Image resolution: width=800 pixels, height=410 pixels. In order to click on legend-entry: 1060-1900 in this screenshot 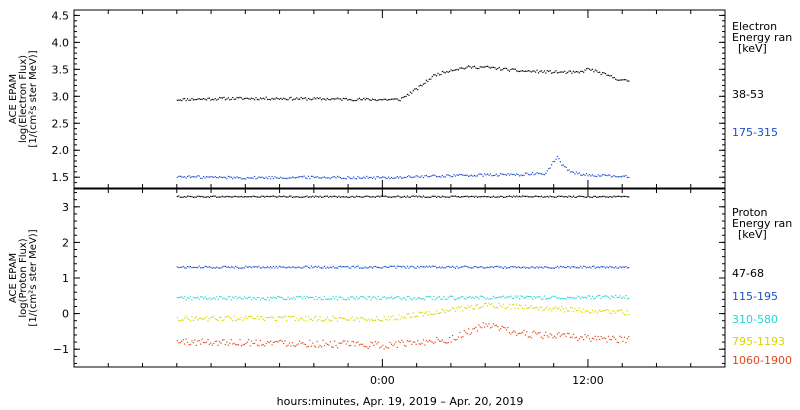, I will do `click(762, 360)`.